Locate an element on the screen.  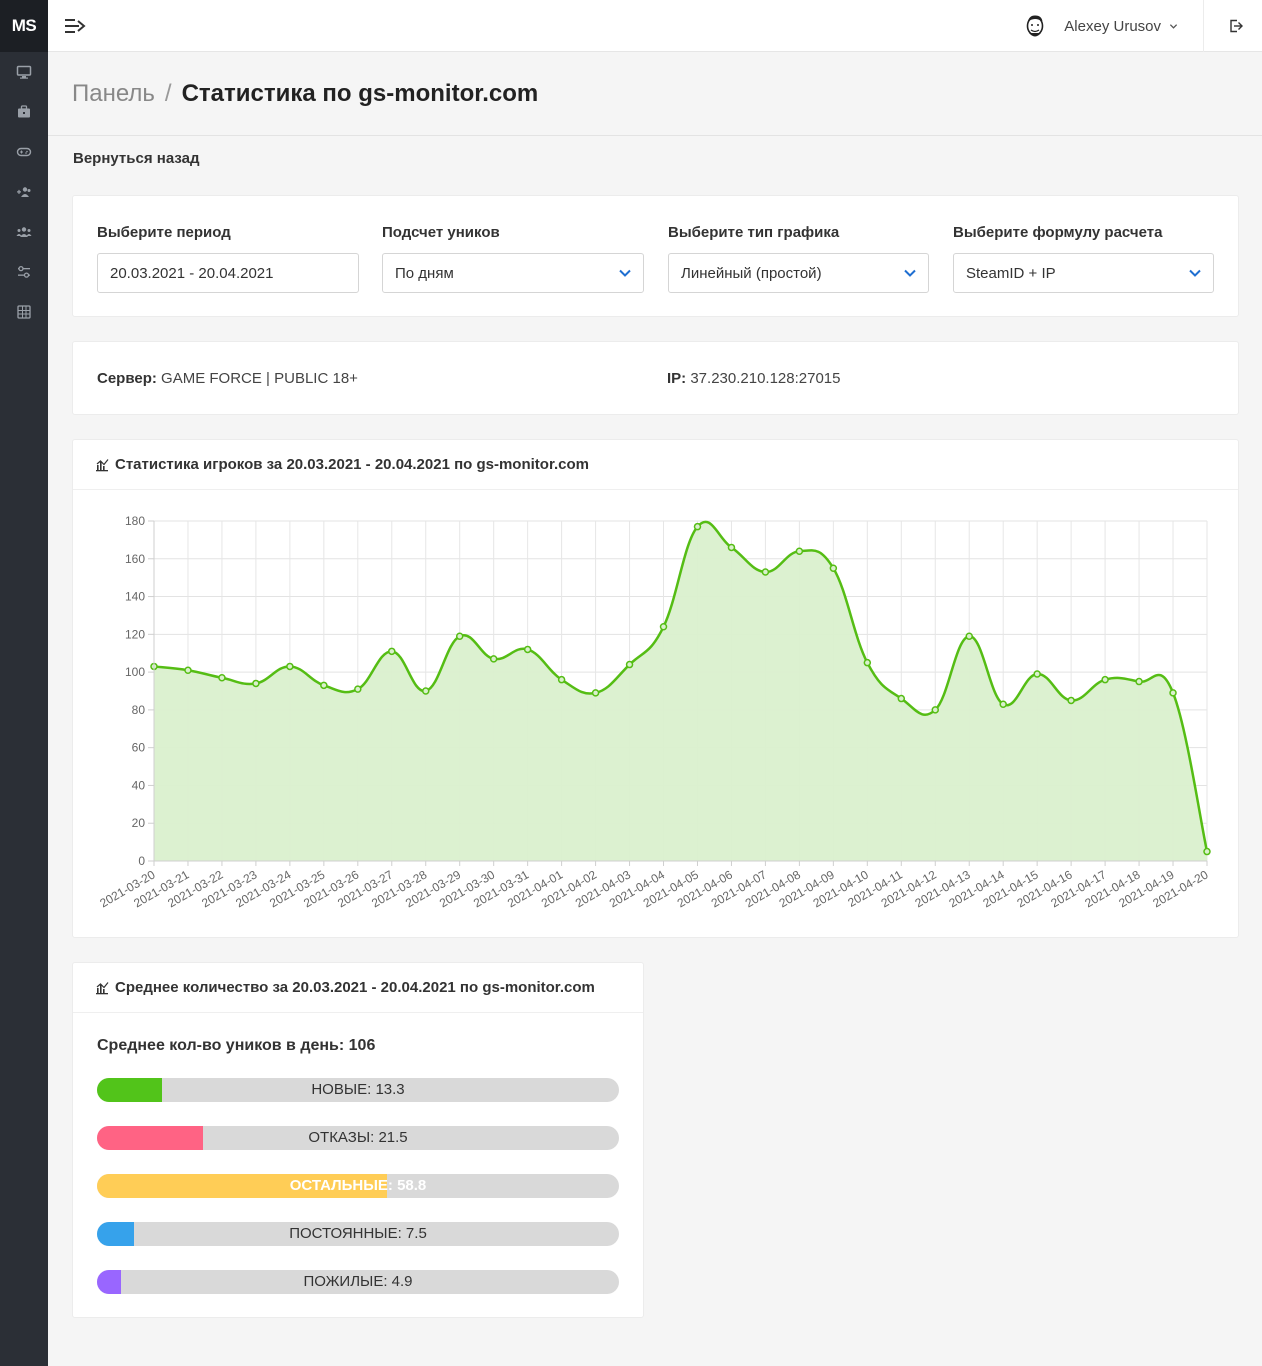
grid-icon is located at coordinates (24, 312).